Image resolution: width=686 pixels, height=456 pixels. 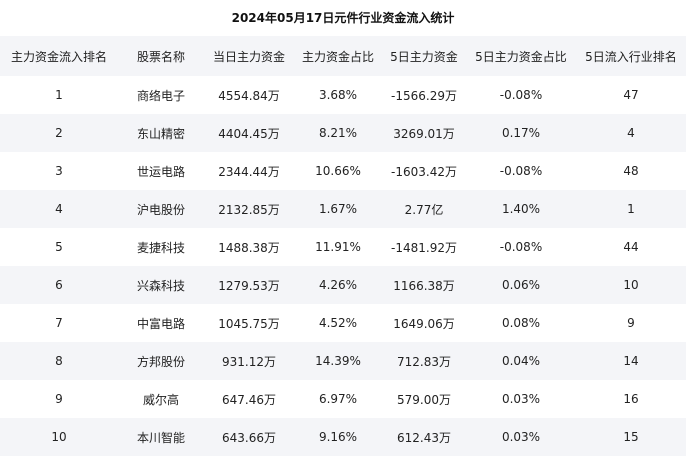 What do you see at coordinates (338, 56) in the screenshot?
I see `column-header-main-capital-ratio: 主力资金占比` at bounding box center [338, 56].